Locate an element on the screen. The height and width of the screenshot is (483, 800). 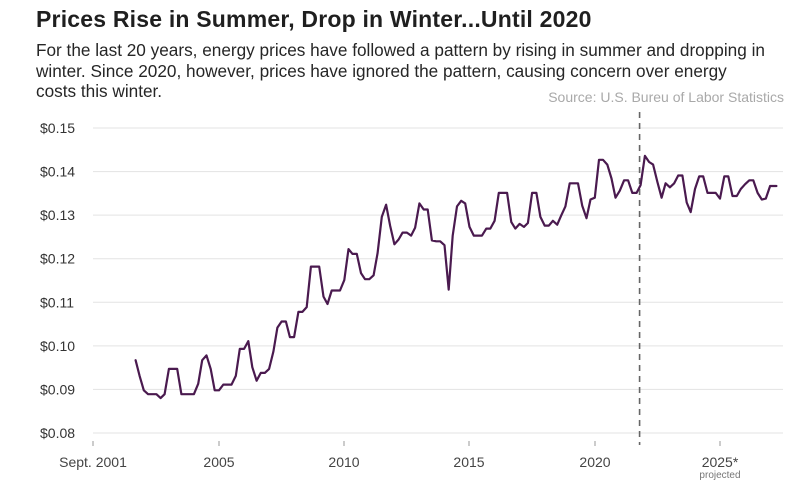
y-tick-label: $0.12 is located at coordinates (57, 259).